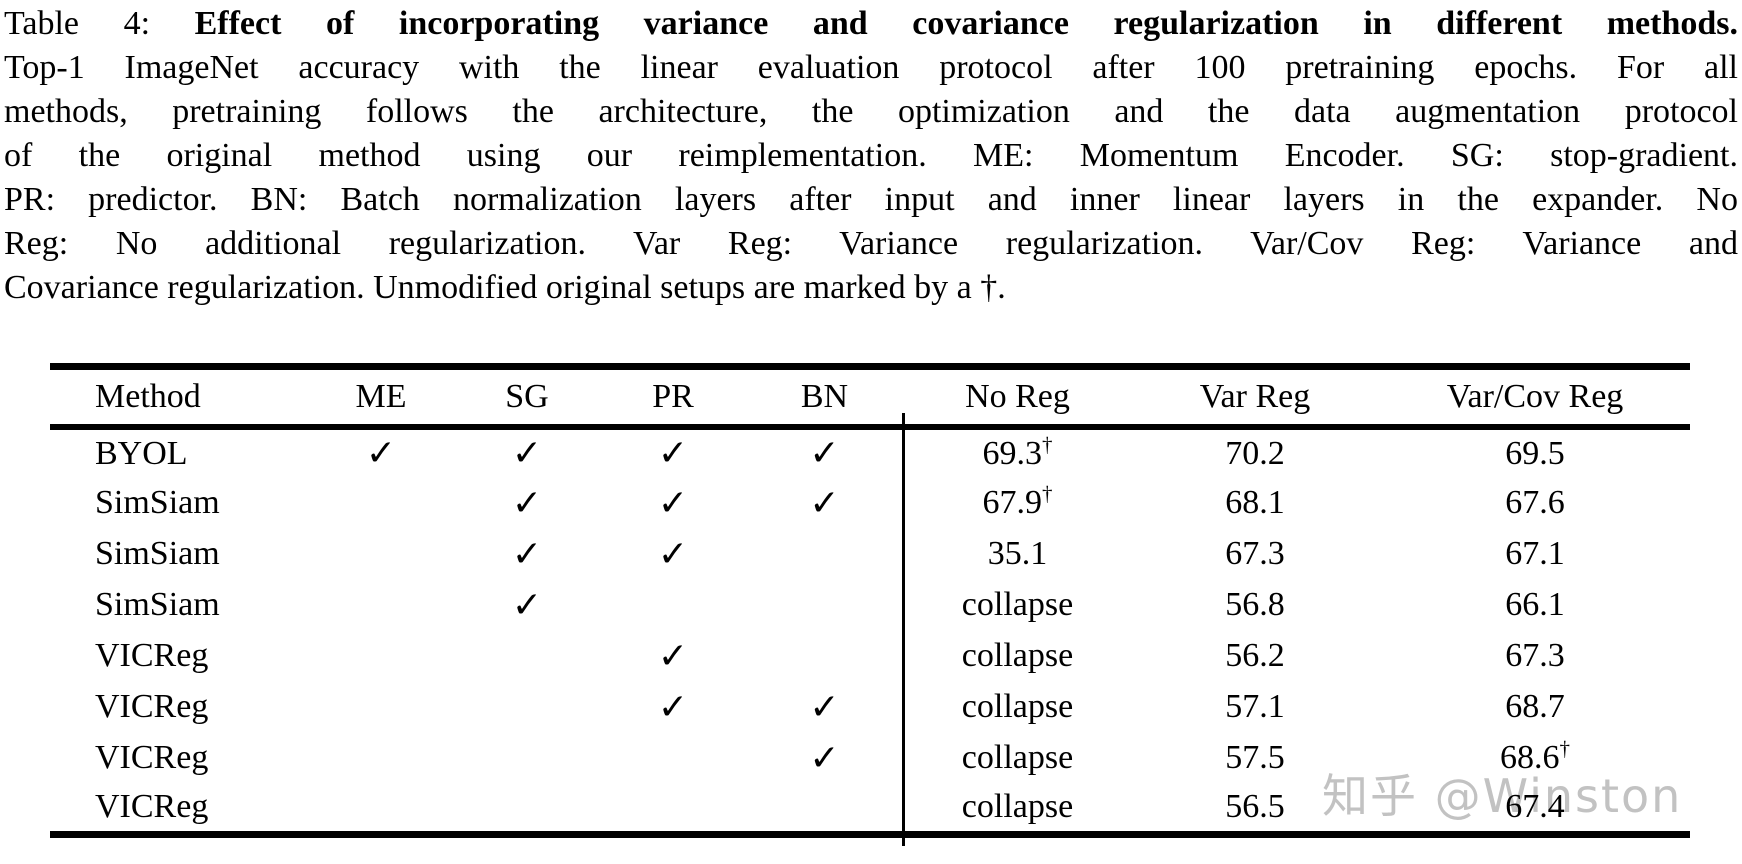 The height and width of the screenshot is (864, 1742). Describe the element at coordinates (141, 453) in the screenshot. I see `method-cell: BYOL` at that location.